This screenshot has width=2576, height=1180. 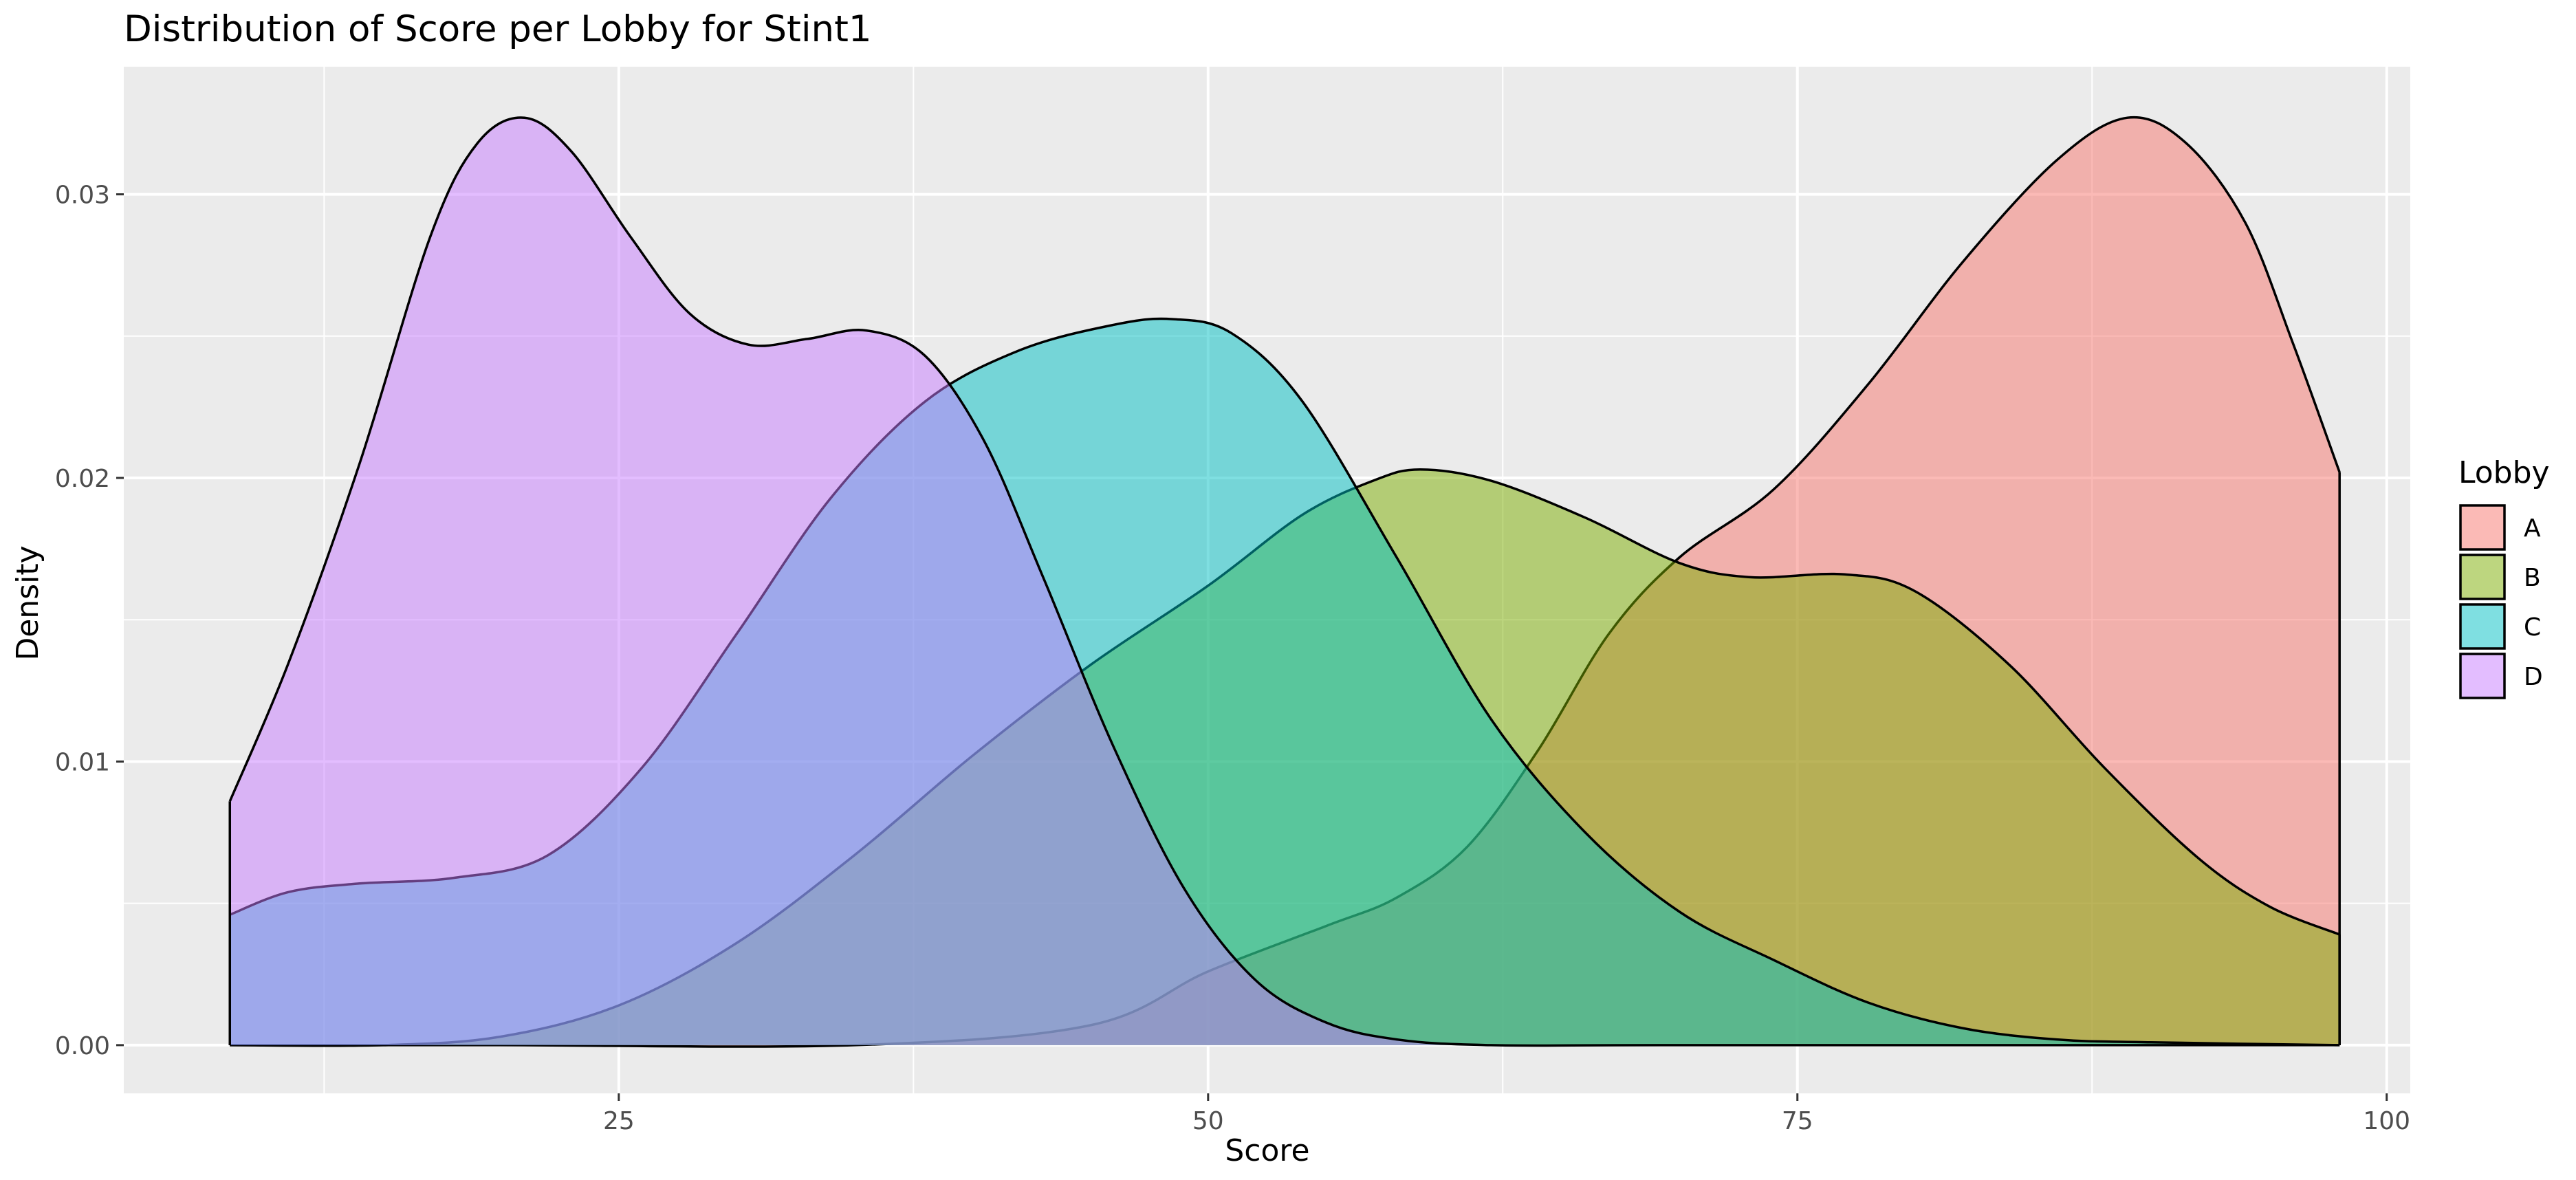 I want to click on legend-swatch-a, so click(x=2482, y=527).